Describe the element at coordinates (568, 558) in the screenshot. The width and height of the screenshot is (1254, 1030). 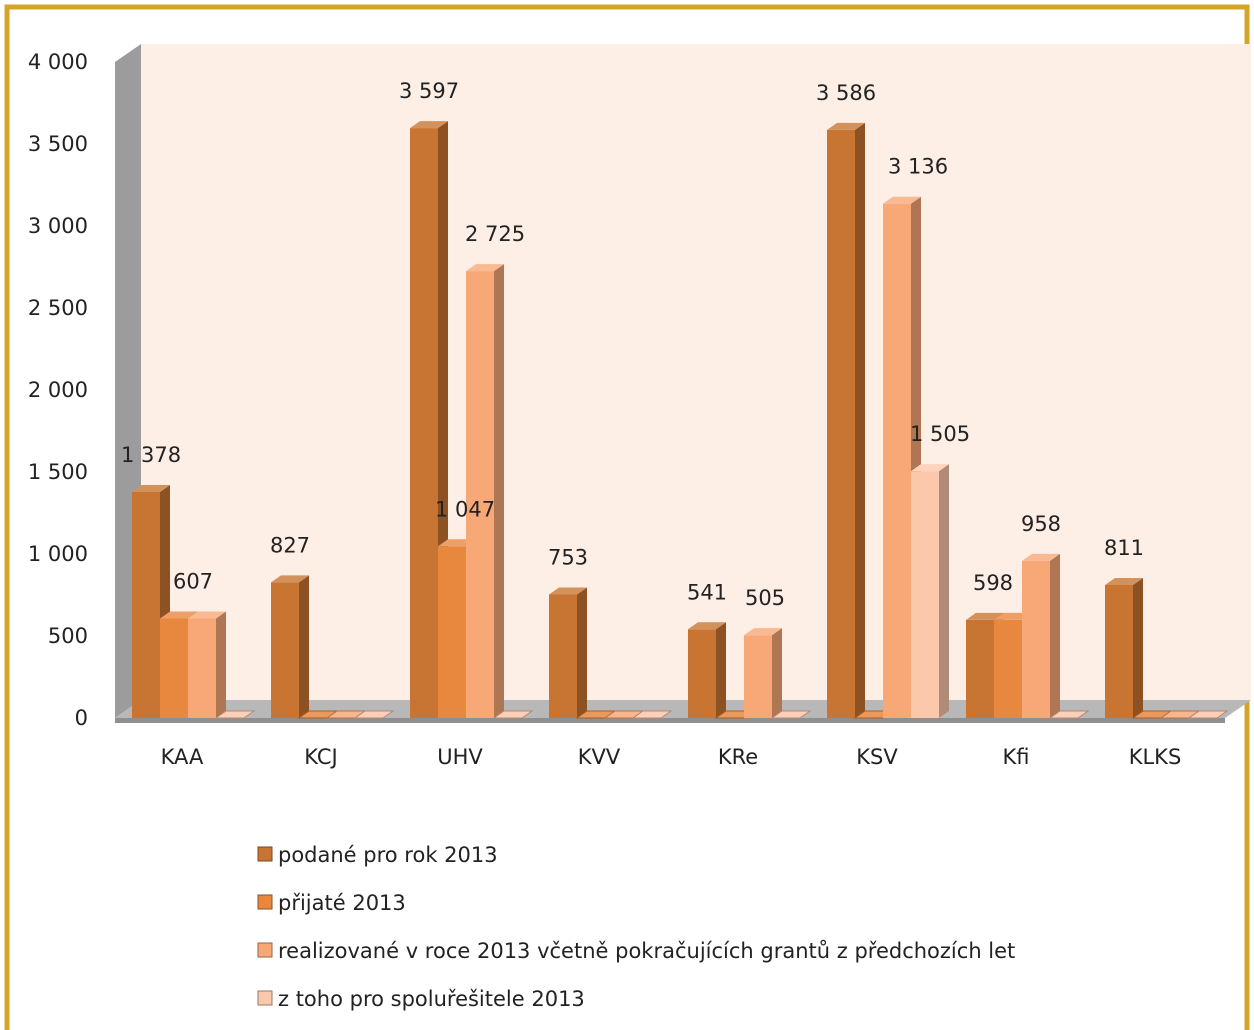
I see `data-label: 753` at that location.